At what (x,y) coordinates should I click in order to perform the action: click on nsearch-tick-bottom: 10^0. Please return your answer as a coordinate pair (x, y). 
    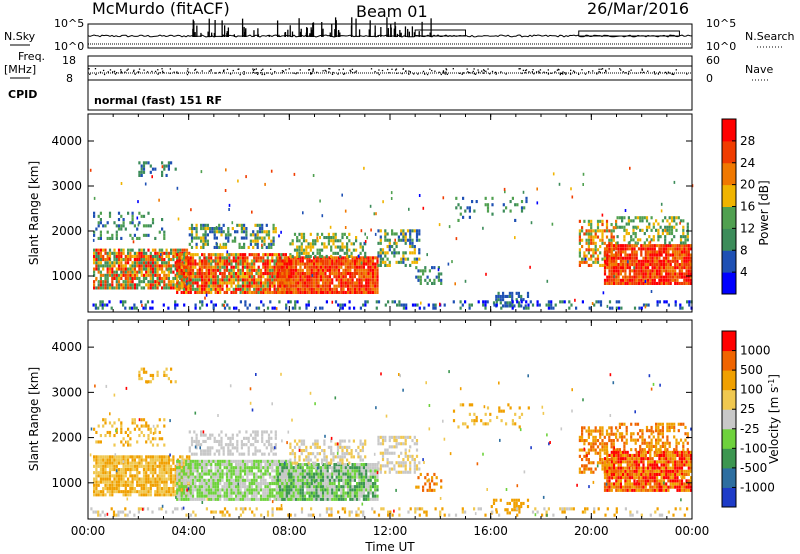
    Looking at the image, I should click on (721, 46).